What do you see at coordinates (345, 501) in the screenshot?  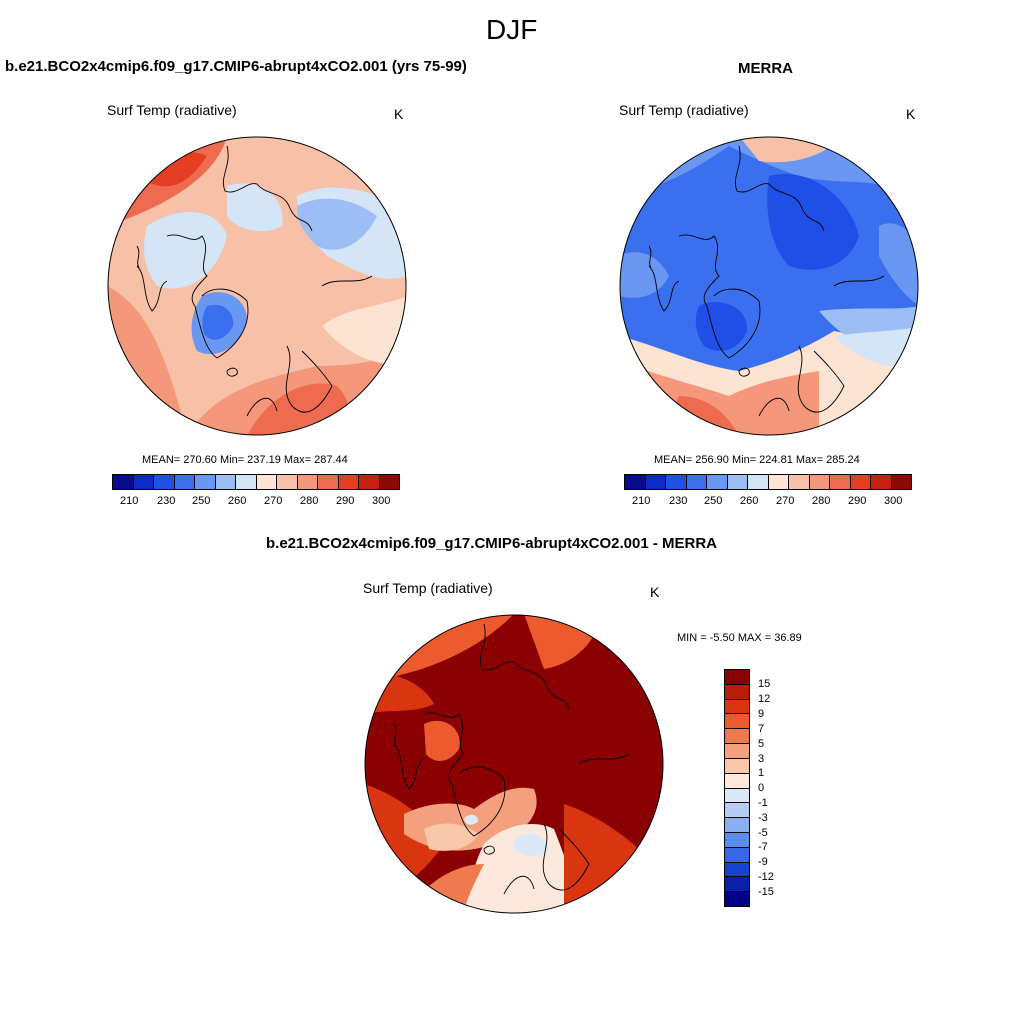 I see `cbar1-tick: 290` at bounding box center [345, 501].